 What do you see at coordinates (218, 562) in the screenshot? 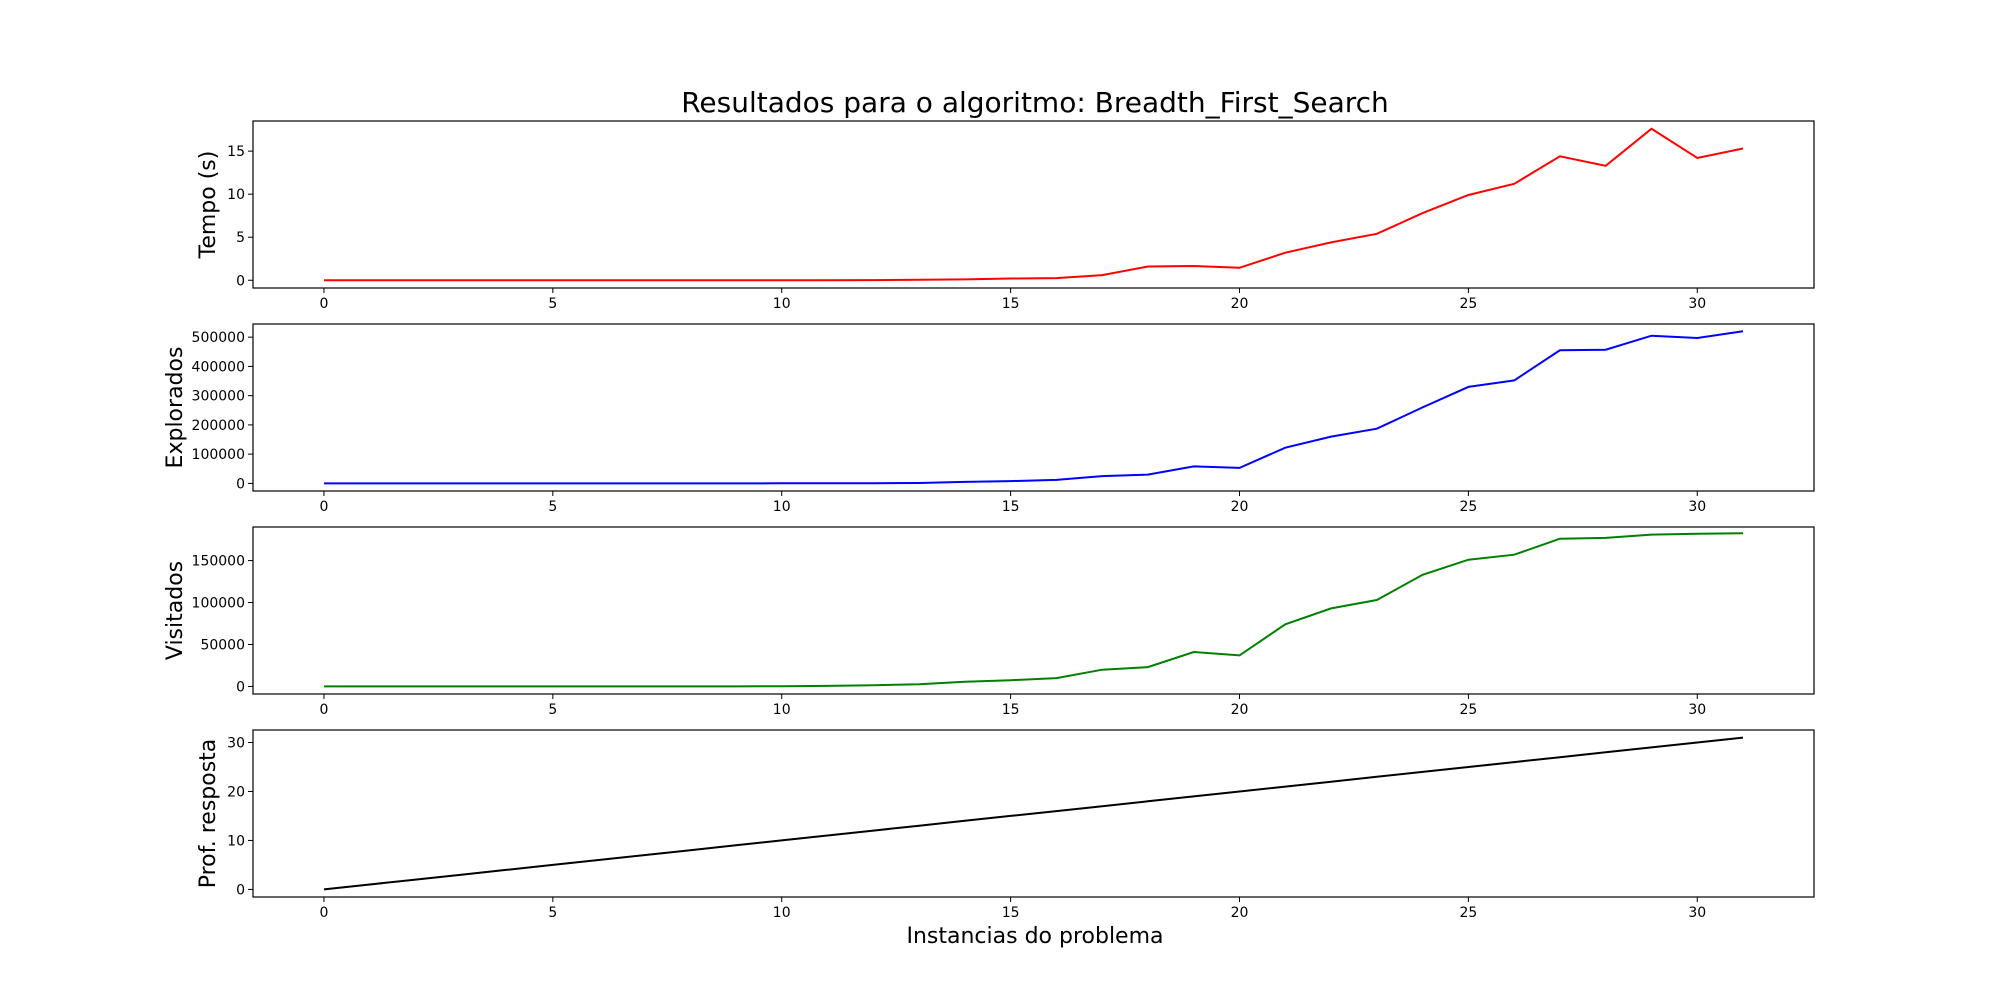
I see `y-tick-label: 150000` at bounding box center [218, 562].